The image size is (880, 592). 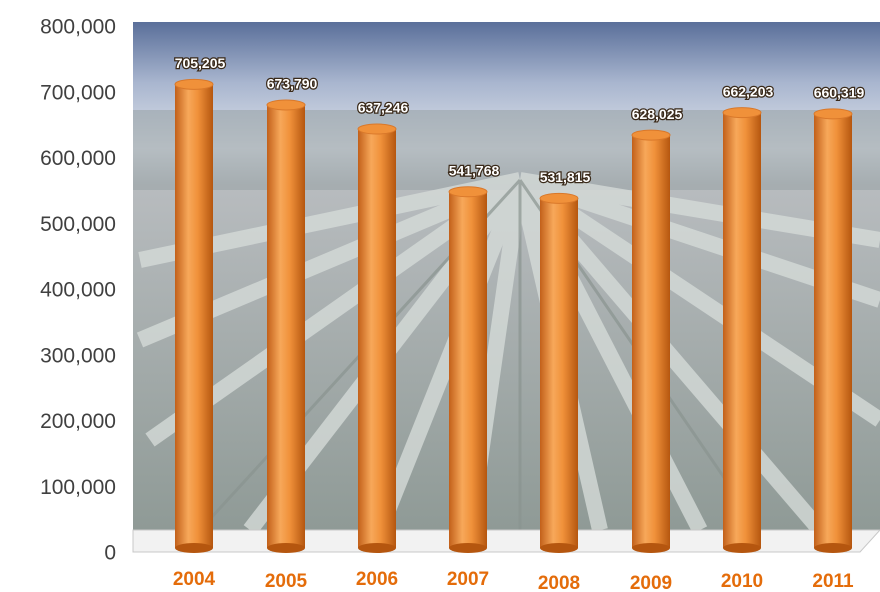 I want to click on x-tick-label: 2010, so click(x=742, y=581).